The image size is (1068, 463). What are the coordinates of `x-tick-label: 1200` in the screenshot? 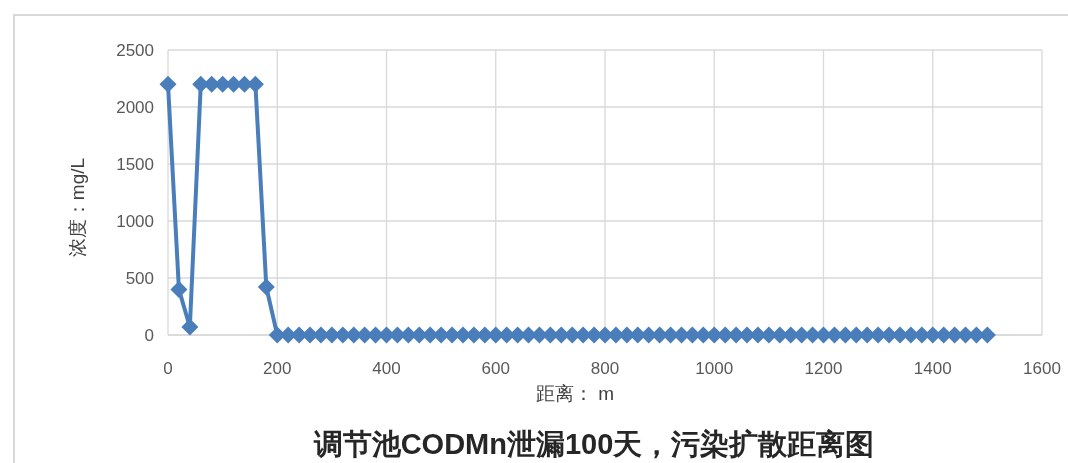 It's located at (823, 368).